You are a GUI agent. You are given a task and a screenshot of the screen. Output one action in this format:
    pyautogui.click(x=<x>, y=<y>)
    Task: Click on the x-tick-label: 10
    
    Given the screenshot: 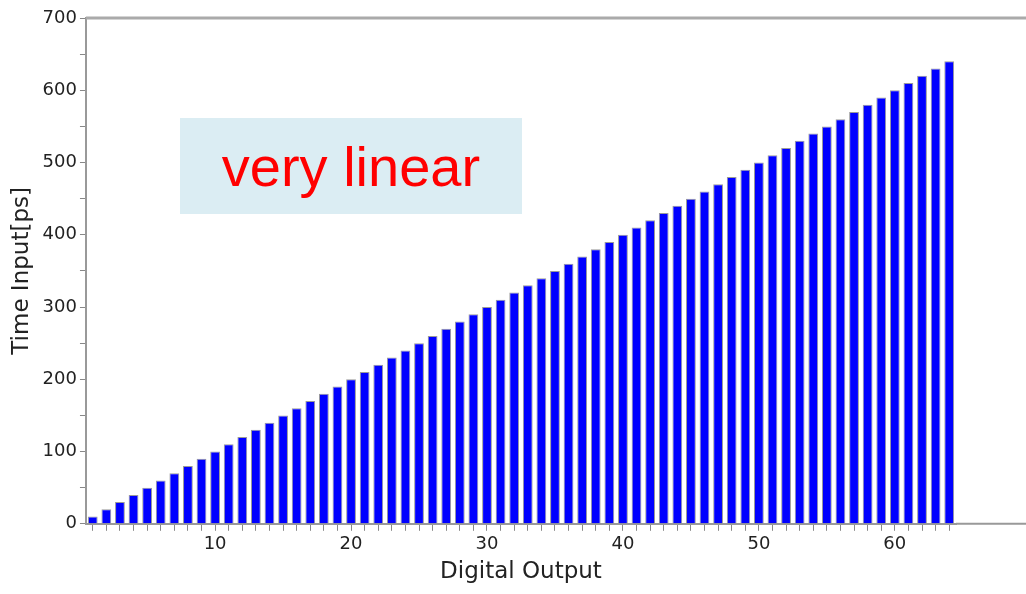 What is the action you would take?
    pyautogui.click(x=215, y=543)
    